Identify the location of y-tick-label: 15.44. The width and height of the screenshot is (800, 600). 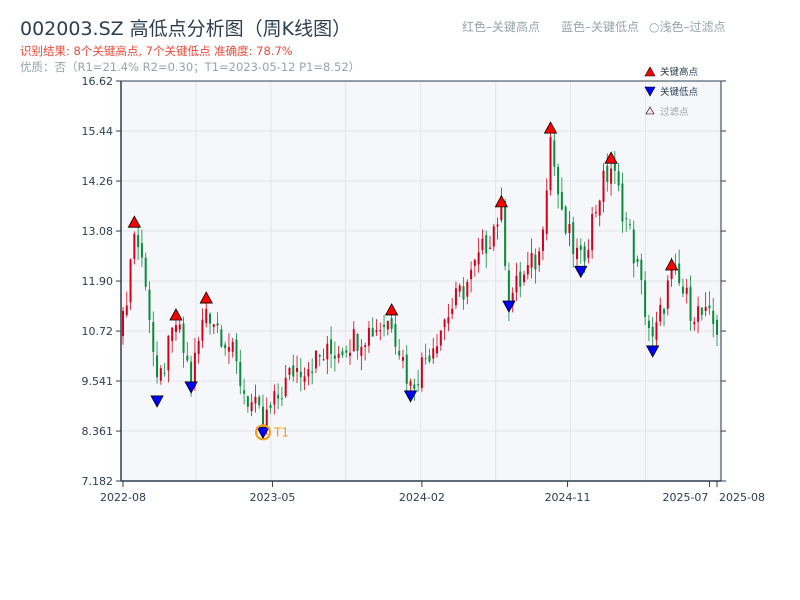
(98, 131).